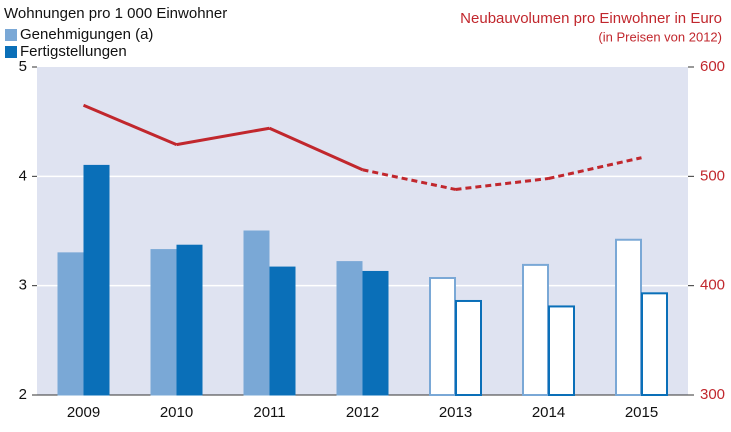 The height and width of the screenshot is (432, 731). I want to click on y-tick-label: 5, so click(23, 66).